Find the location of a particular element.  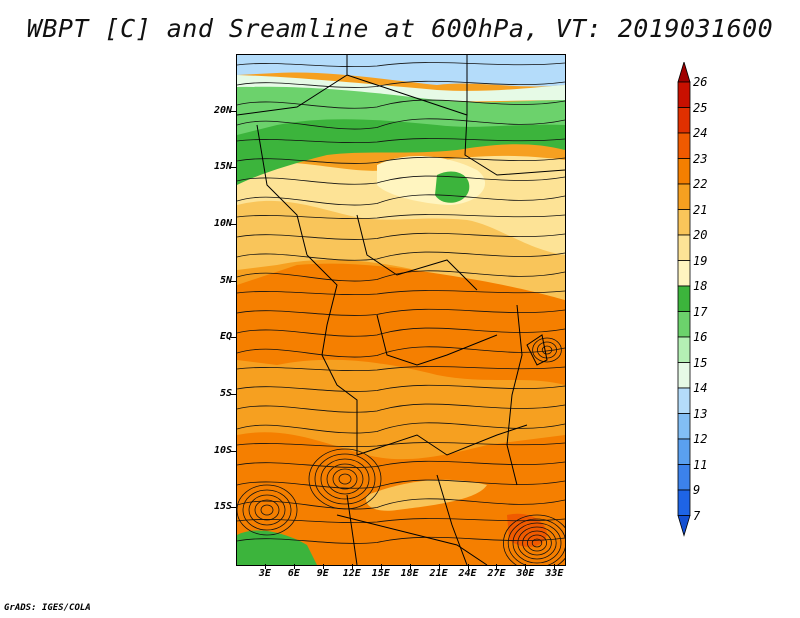

colorbar-level-label: 25 is located at coordinates (700, 107).